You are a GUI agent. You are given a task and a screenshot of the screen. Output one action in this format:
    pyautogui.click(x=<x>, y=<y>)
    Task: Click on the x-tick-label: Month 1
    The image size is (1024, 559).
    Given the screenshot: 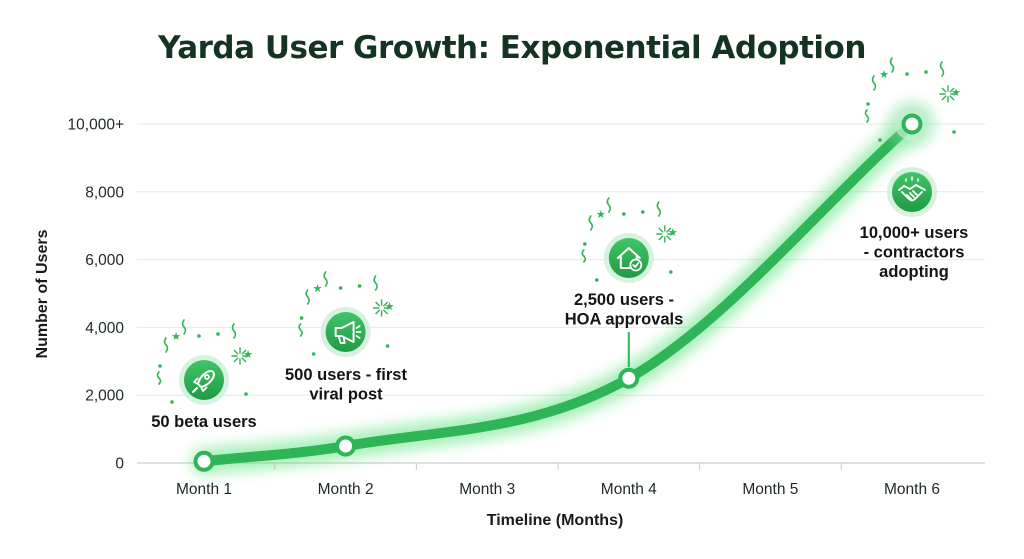 What is the action you would take?
    pyautogui.click(x=204, y=489)
    